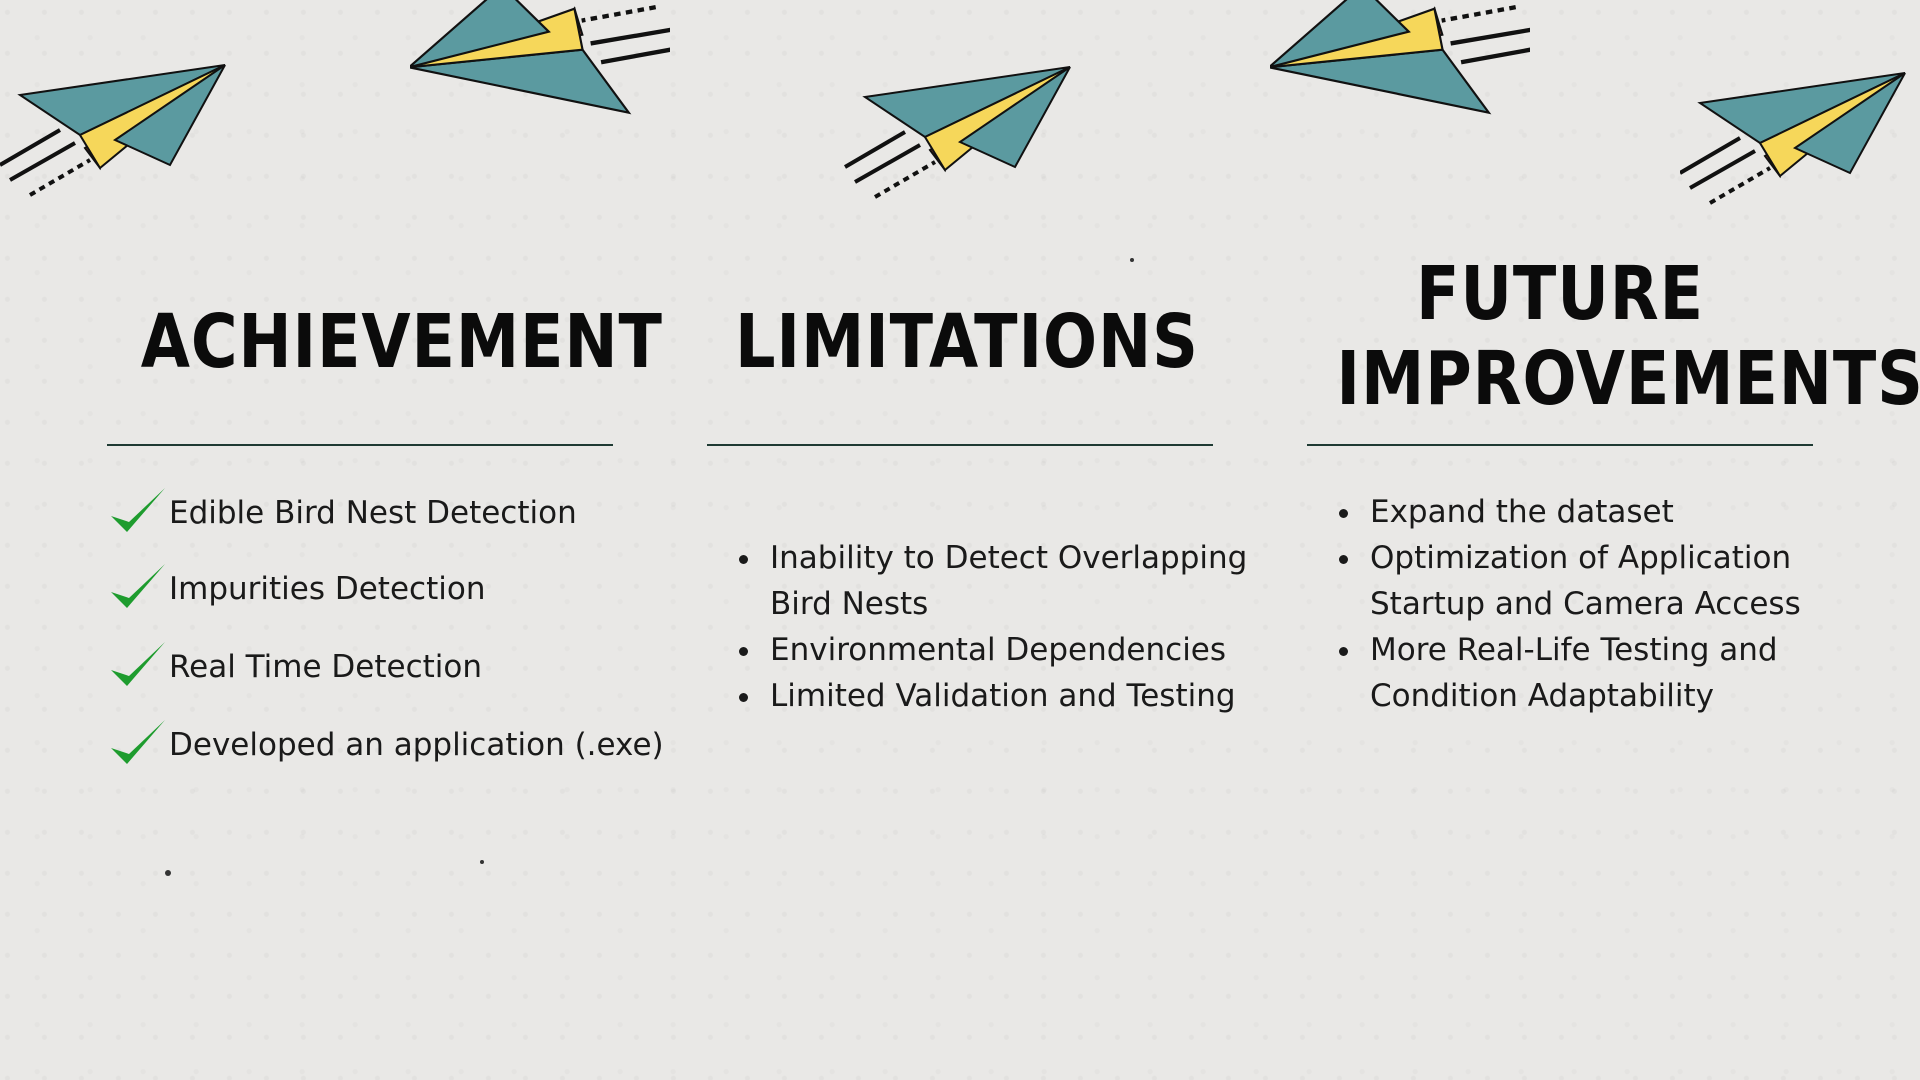 The height and width of the screenshot is (1080, 1920). I want to click on list-item: Expand the dataset, so click(1599, 512).